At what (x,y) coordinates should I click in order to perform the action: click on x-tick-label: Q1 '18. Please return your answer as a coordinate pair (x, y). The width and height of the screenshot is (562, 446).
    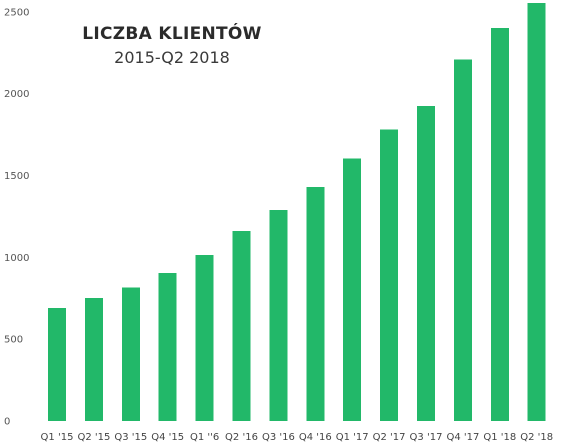
    Looking at the image, I should click on (499, 437).